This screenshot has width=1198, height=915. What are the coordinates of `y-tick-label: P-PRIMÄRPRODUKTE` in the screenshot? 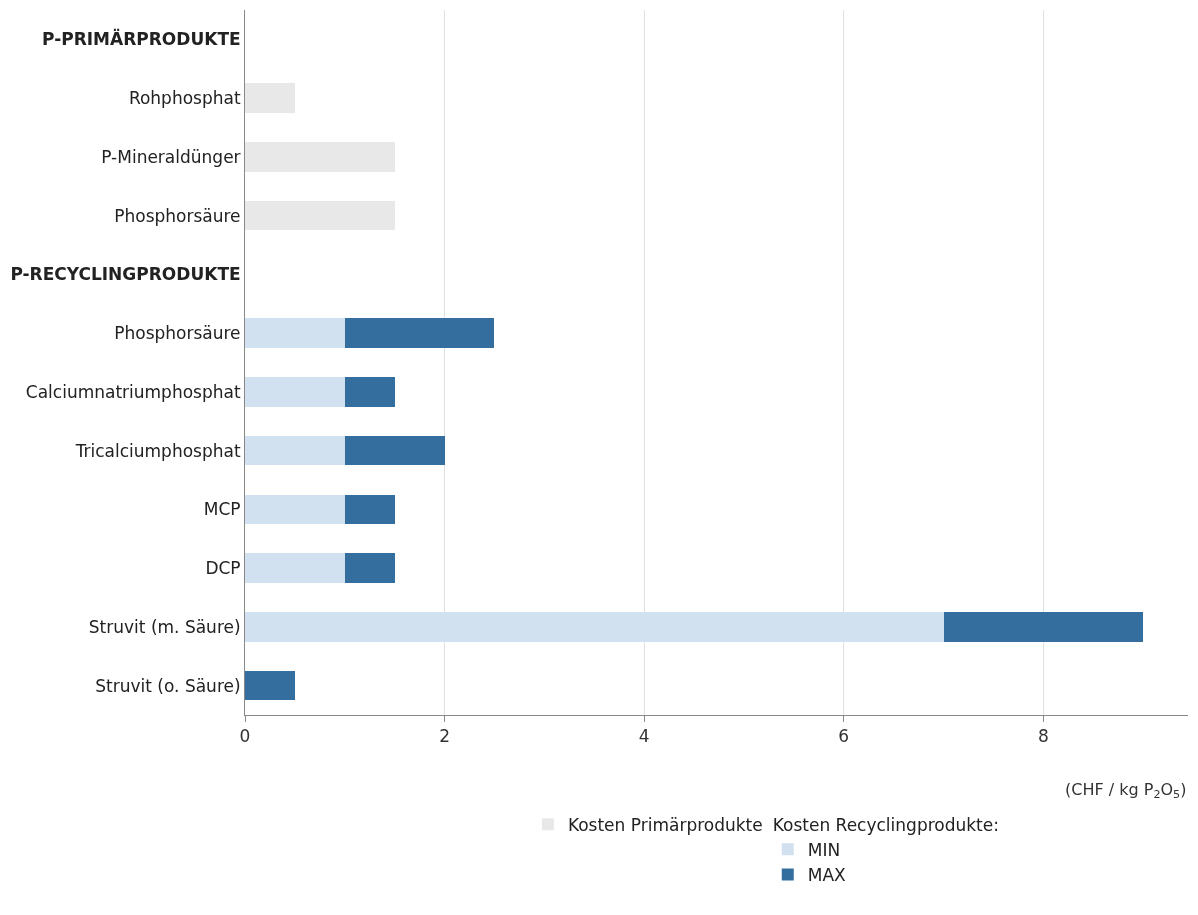 It's located at (141, 39).